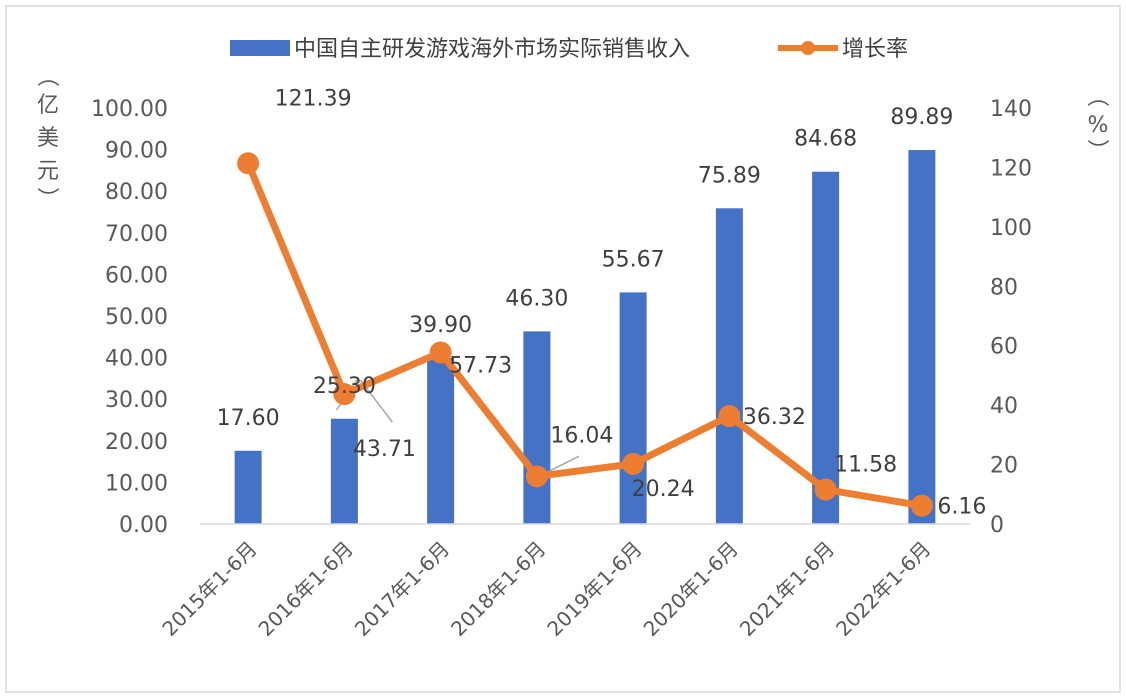 The width and height of the screenshot is (1126, 700). I want to click on y-left-unit-char: 美, so click(48, 138).